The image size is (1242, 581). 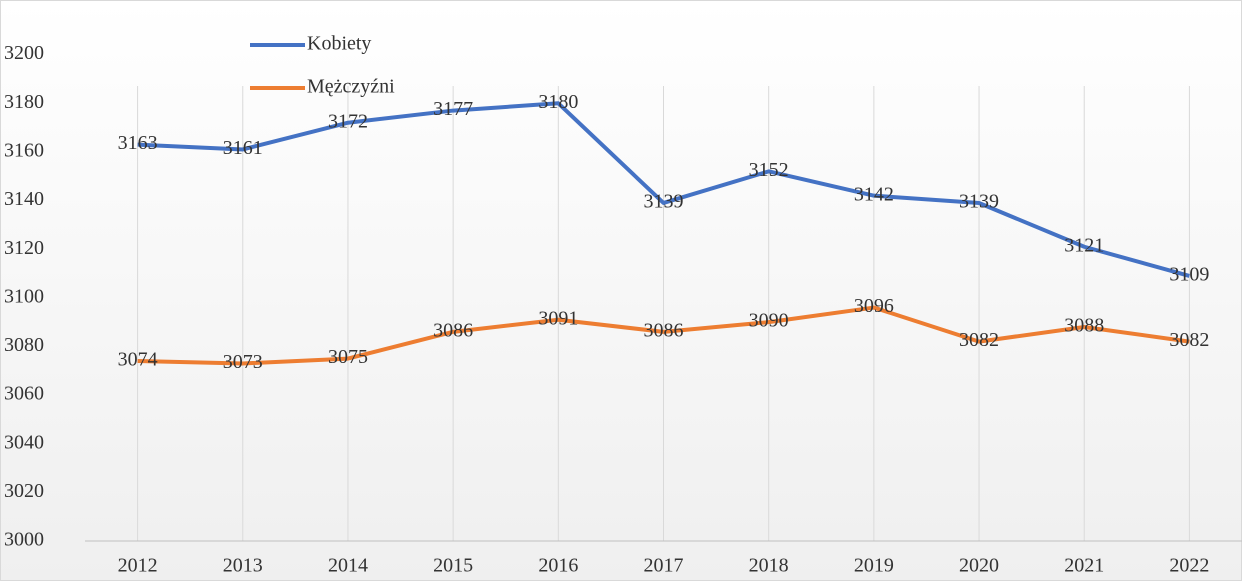 I want to click on y-tick-label: 3000, so click(x=24, y=540).